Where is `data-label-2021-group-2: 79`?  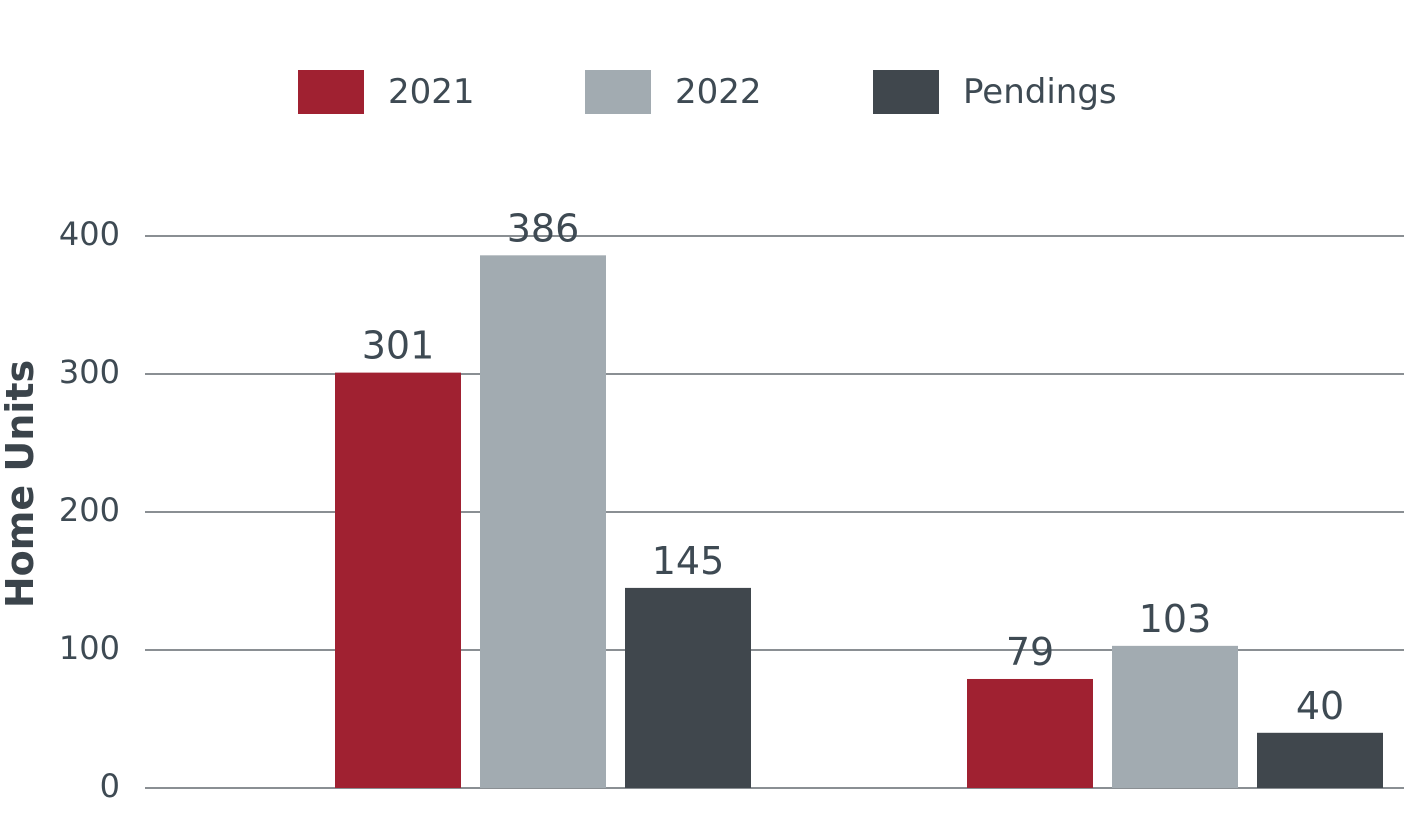
data-label-2021-group-2: 79 is located at coordinates (1030, 652).